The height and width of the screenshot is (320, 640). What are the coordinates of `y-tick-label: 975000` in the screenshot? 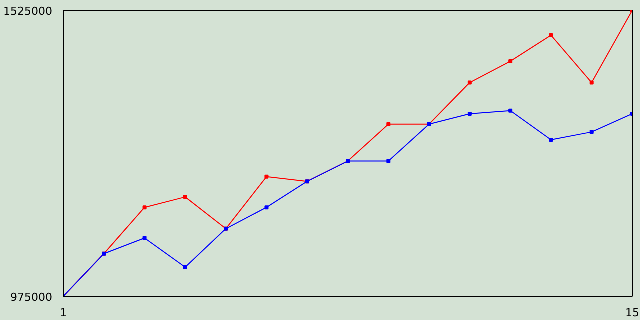 It's located at (31, 297).